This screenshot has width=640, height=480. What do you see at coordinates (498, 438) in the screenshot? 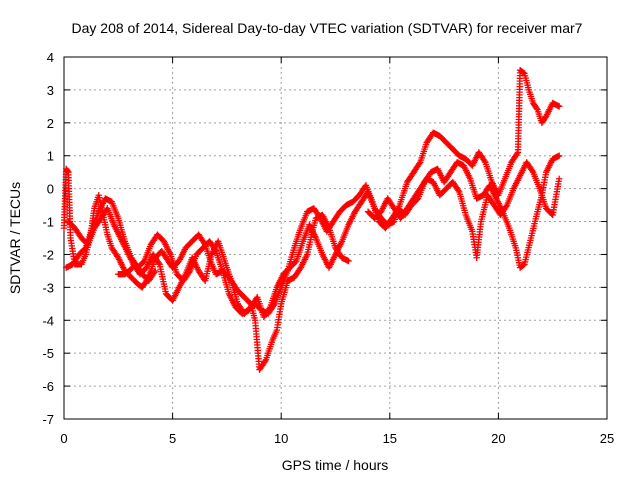
I see `x-tick-label: 20` at bounding box center [498, 438].